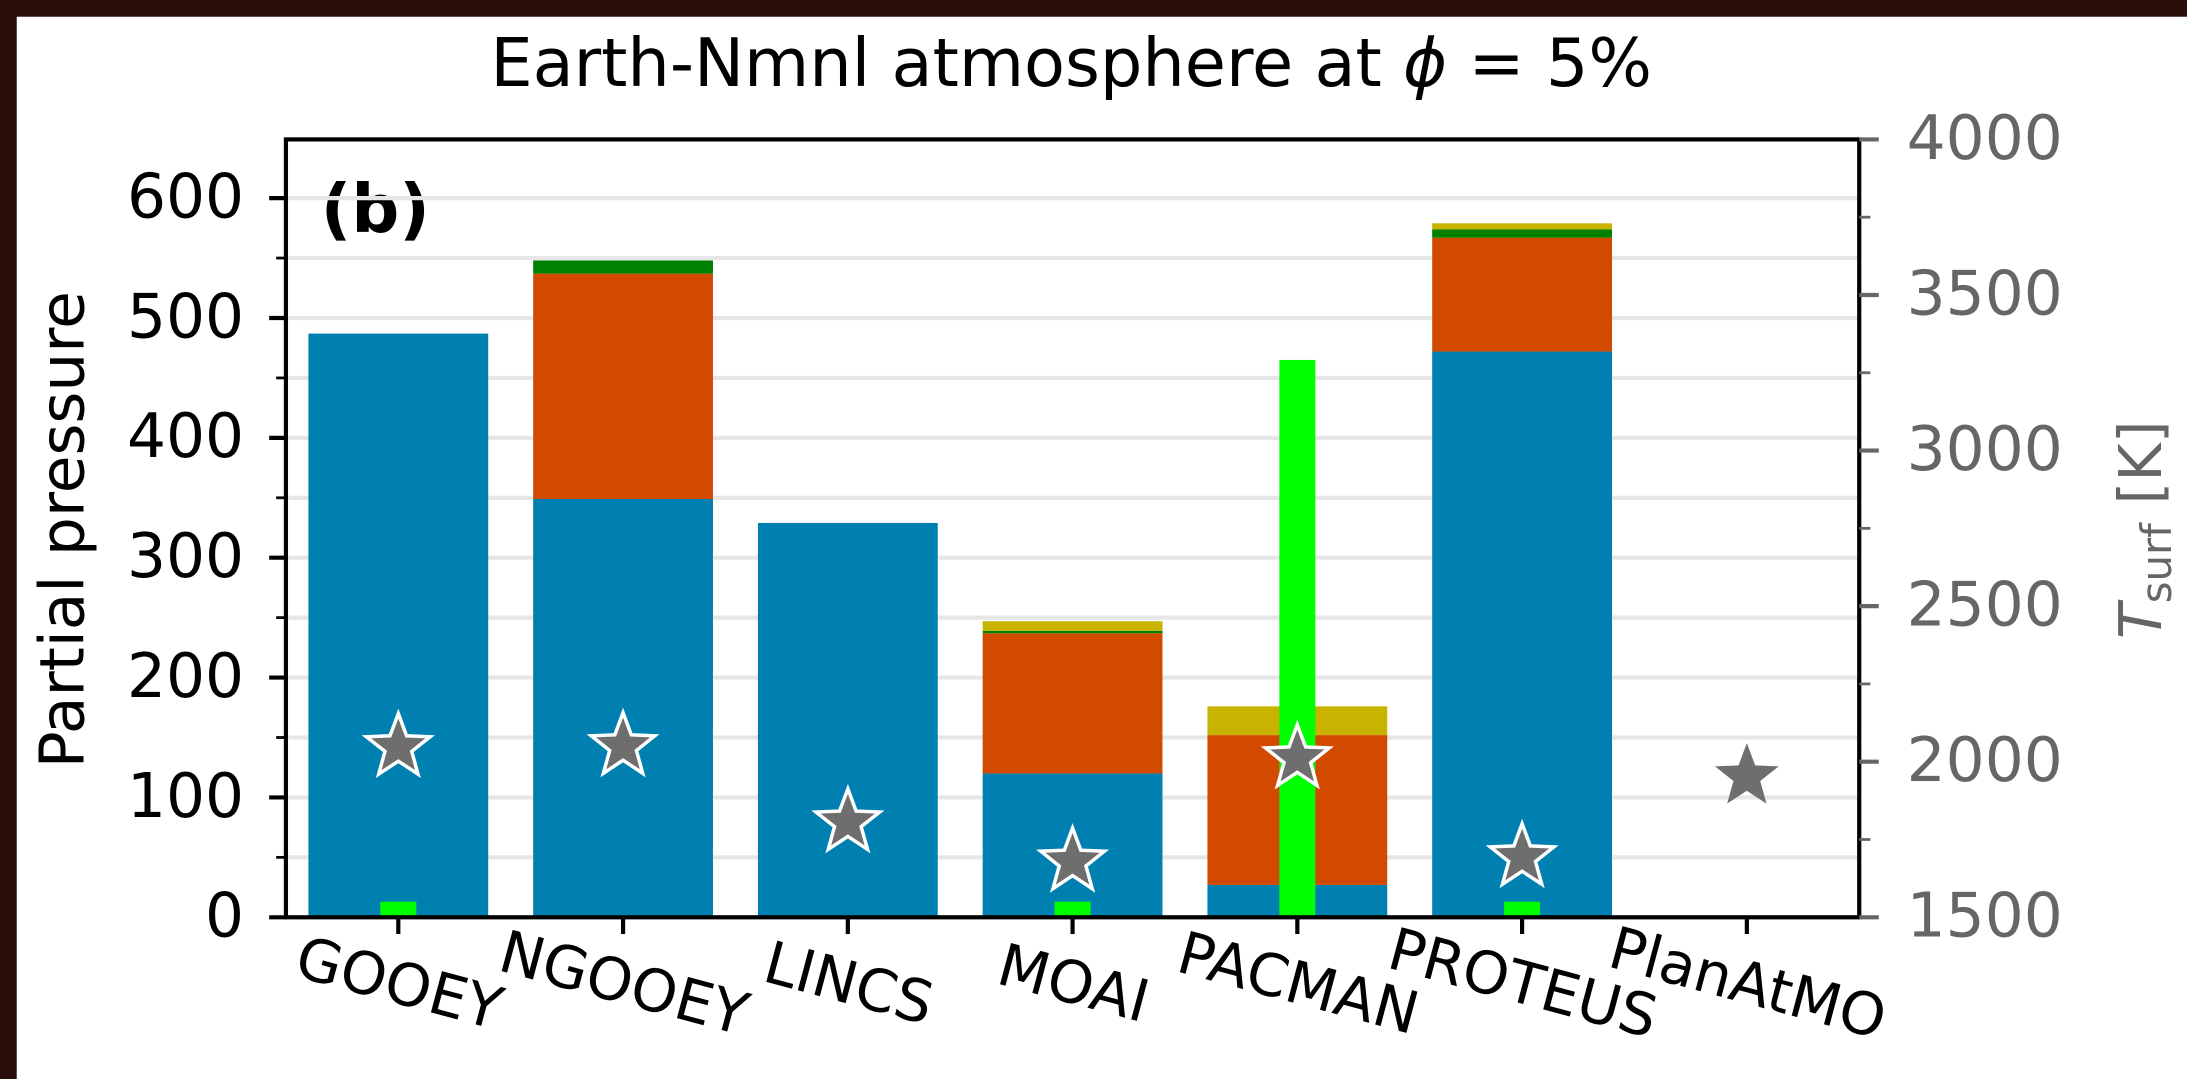 The height and width of the screenshot is (1079, 2187). What do you see at coordinates (2141, 471) in the screenshot?
I see `y2-unit: [K]` at bounding box center [2141, 471].